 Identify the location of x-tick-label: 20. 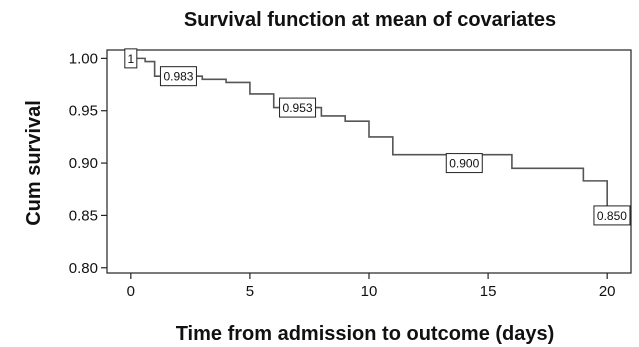
(607, 291).